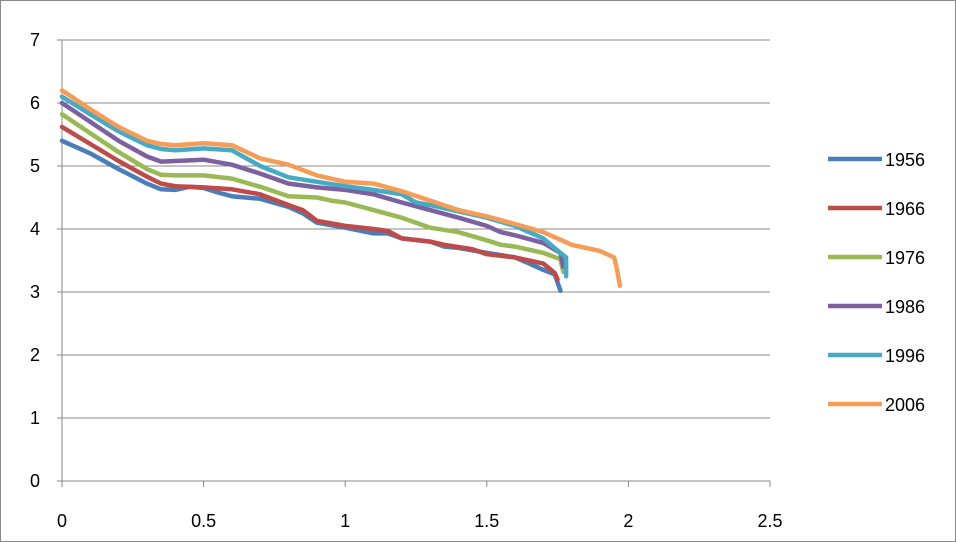 The image size is (956, 542). Describe the element at coordinates (905, 307) in the screenshot. I see `legend-label-1986: 1986` at that location.